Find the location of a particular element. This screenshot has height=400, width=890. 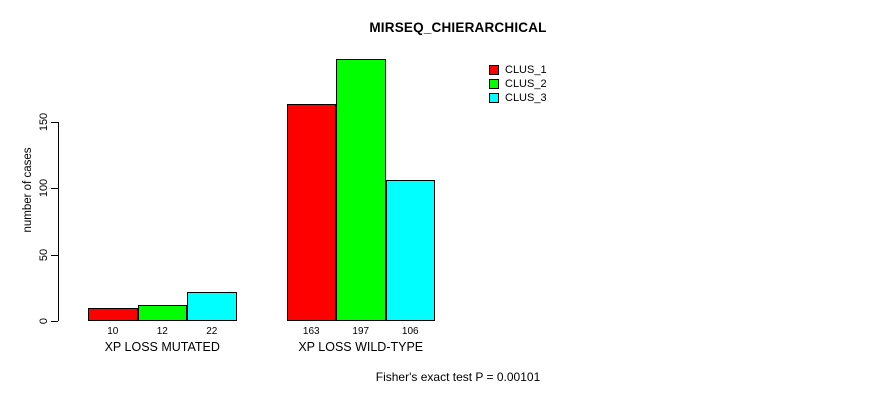

bar-value-label: 22 is located at coordinates (212, 331).